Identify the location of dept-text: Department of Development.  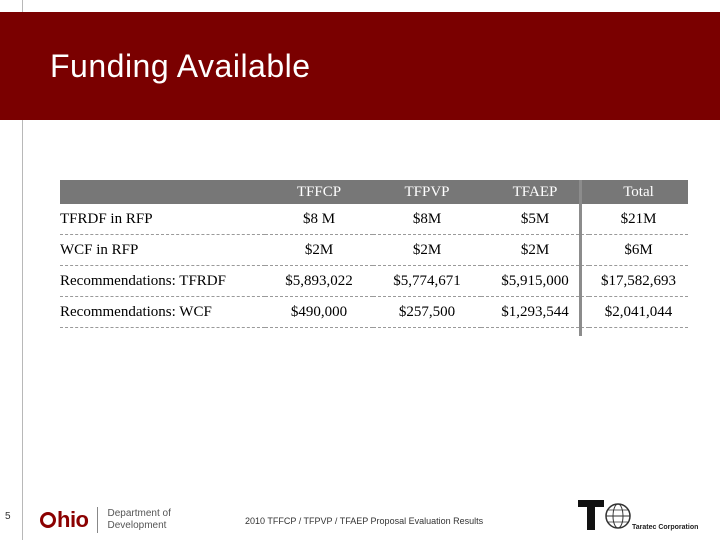
(139, 520).